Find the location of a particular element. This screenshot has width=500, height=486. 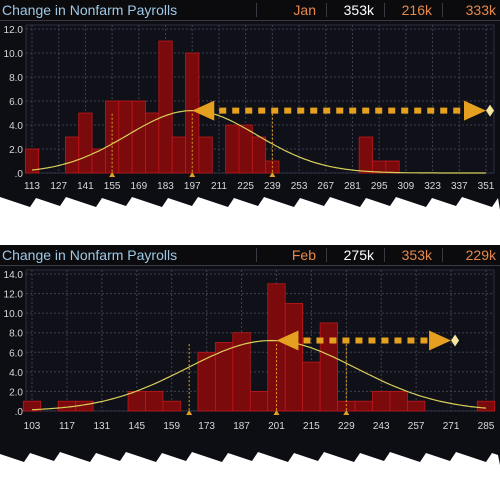

y-tick-label: 2.0 is located at coordinates (16, 150).